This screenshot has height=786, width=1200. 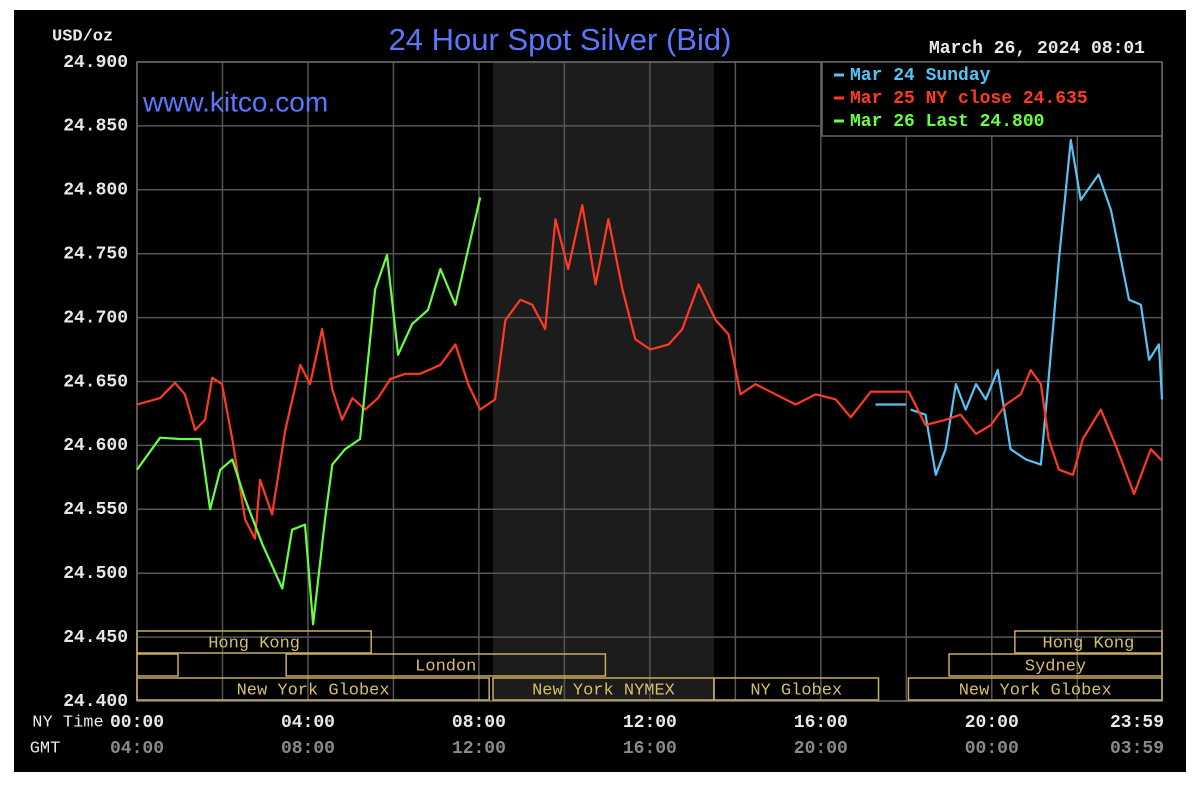 What do you see at coordinates (95, 638) in the screenshot?
I see `y-tick-label: 24.450` at bounding box center [95, 638].